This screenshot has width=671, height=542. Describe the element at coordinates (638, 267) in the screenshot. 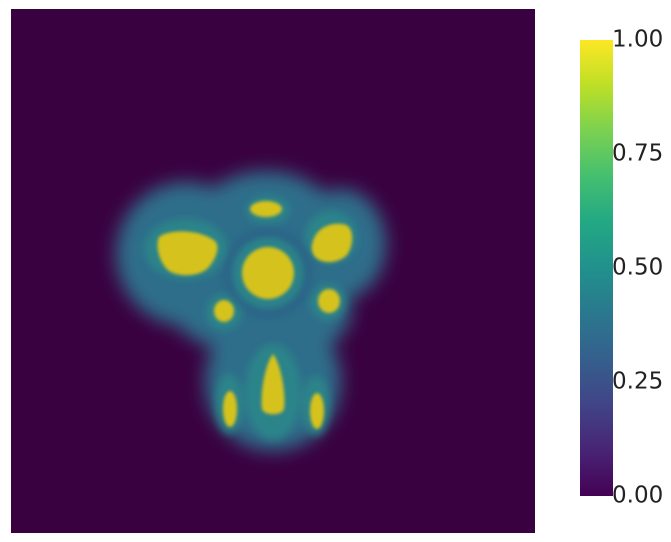

I see `colorbar-tick-label: 0.50` at that location.